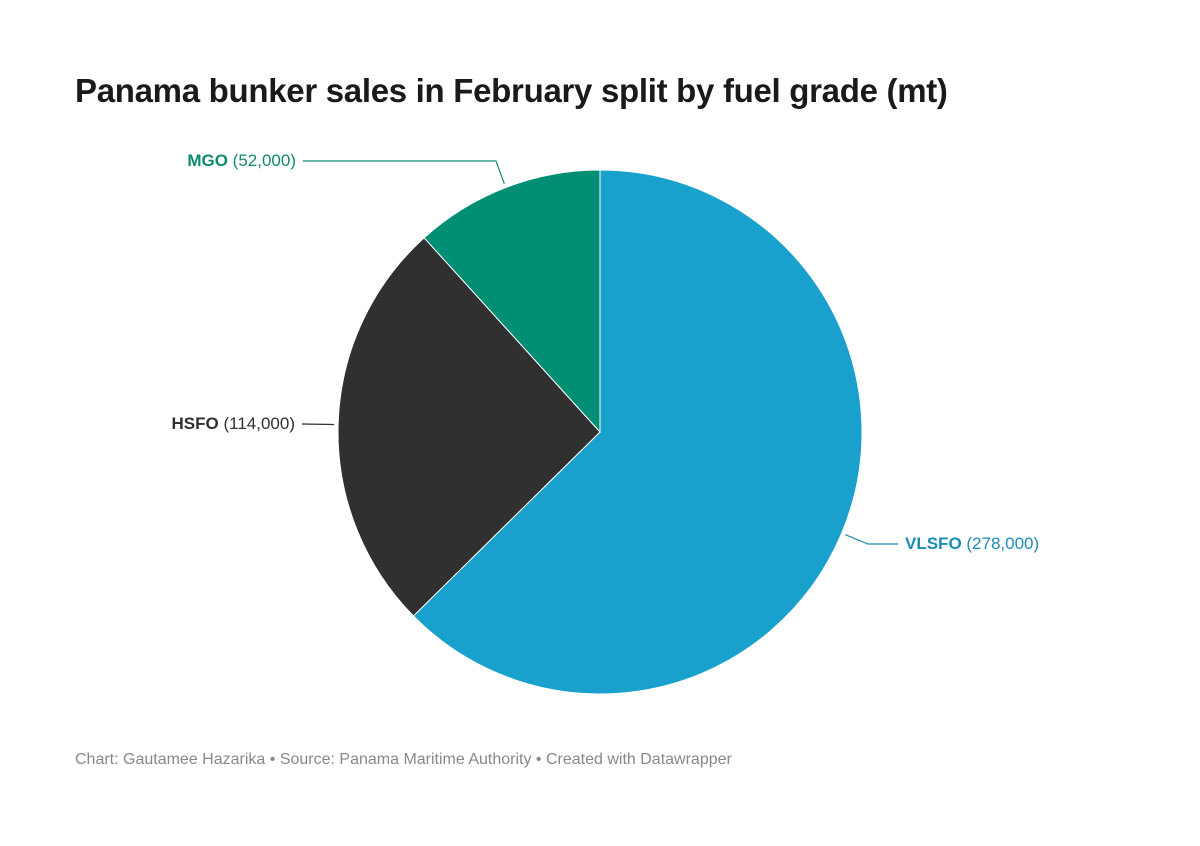  I want to click on pie-slice-hsfo, so click(469, 427).